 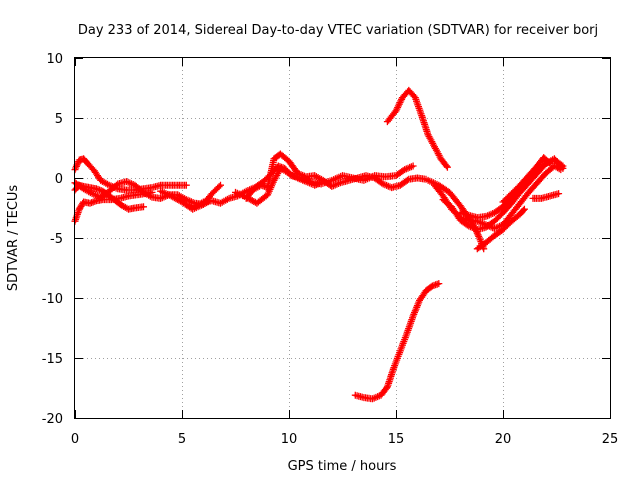 What do you see at coordinates (52, 419) in the screenshot?
I see `y-tick-label: -20` at bounding box center [52, 419].